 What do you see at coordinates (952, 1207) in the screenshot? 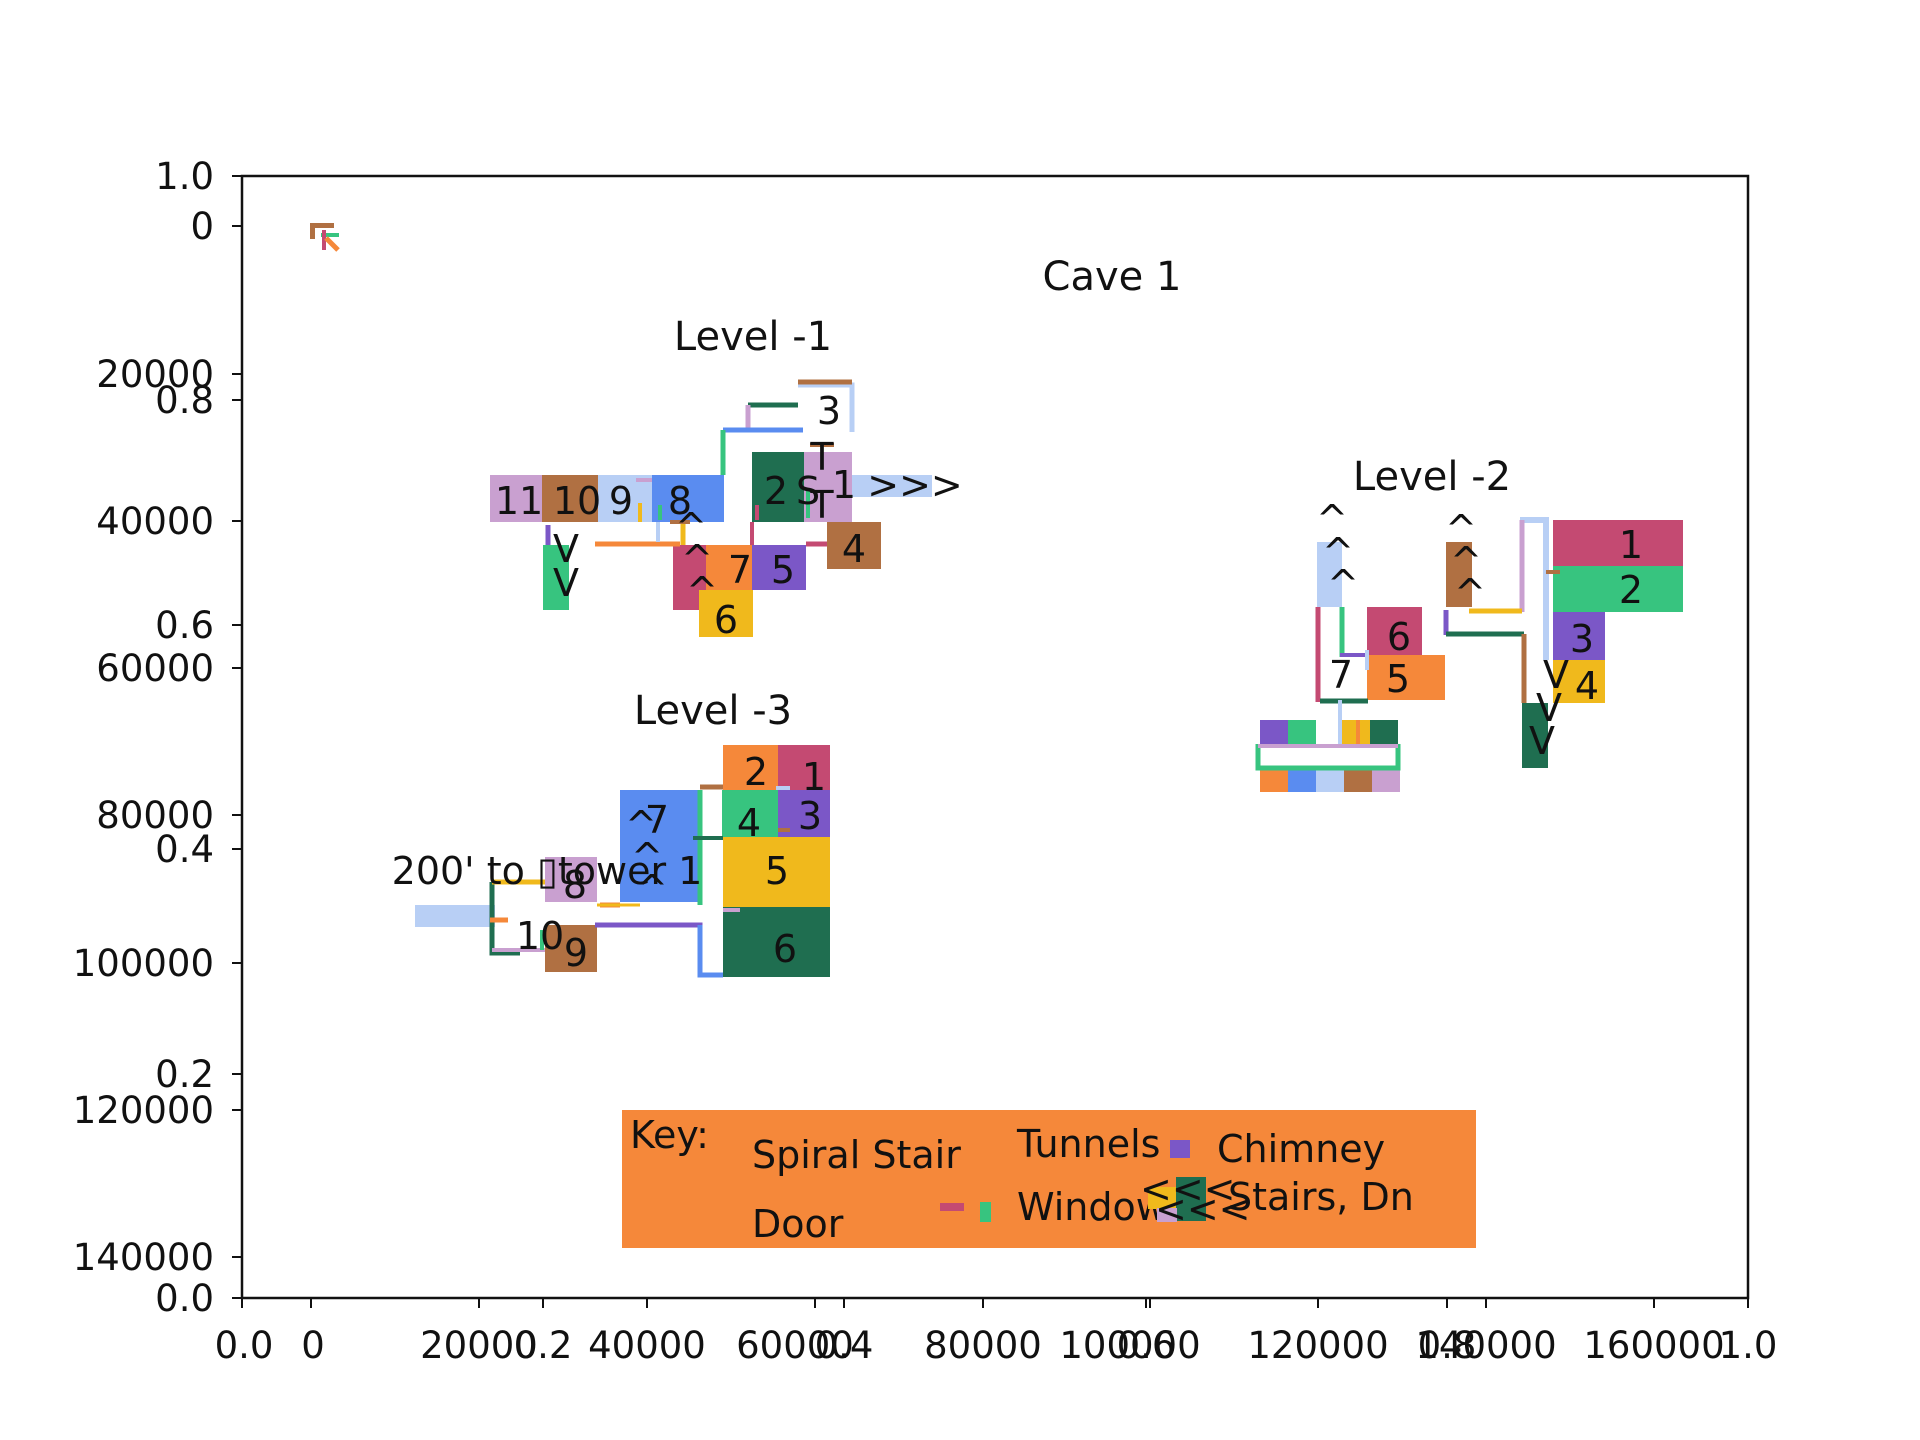
I see `door-swatch` at bounding box center [952, 1207].